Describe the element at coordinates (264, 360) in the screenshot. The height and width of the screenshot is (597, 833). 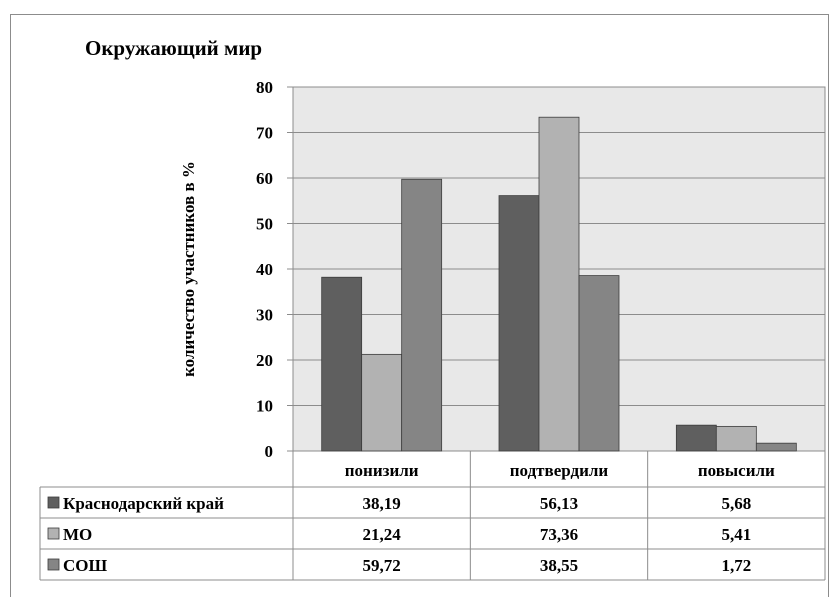
I see `y-tick-label: 20` at that location.